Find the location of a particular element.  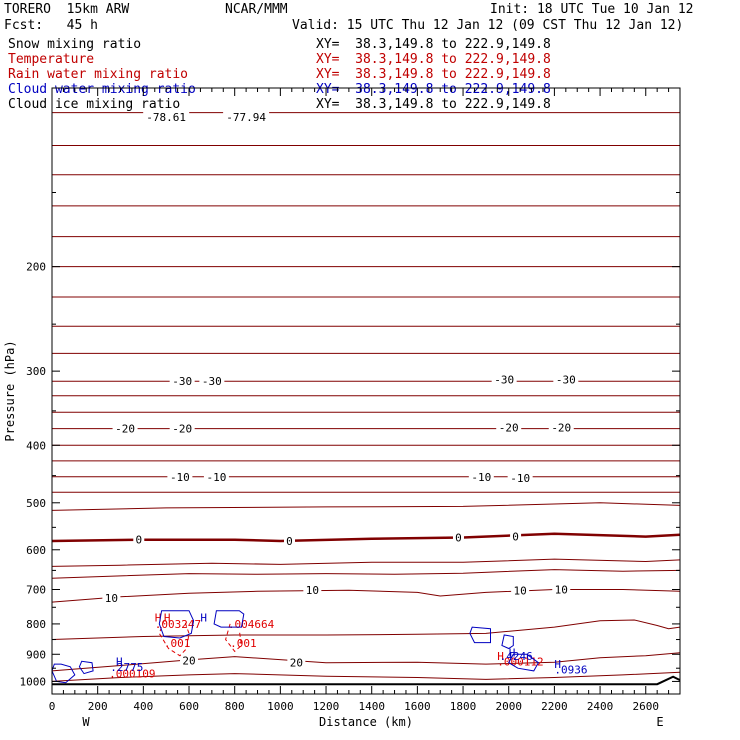

y-tick-label: 500 is located at coordinates (36, 503).